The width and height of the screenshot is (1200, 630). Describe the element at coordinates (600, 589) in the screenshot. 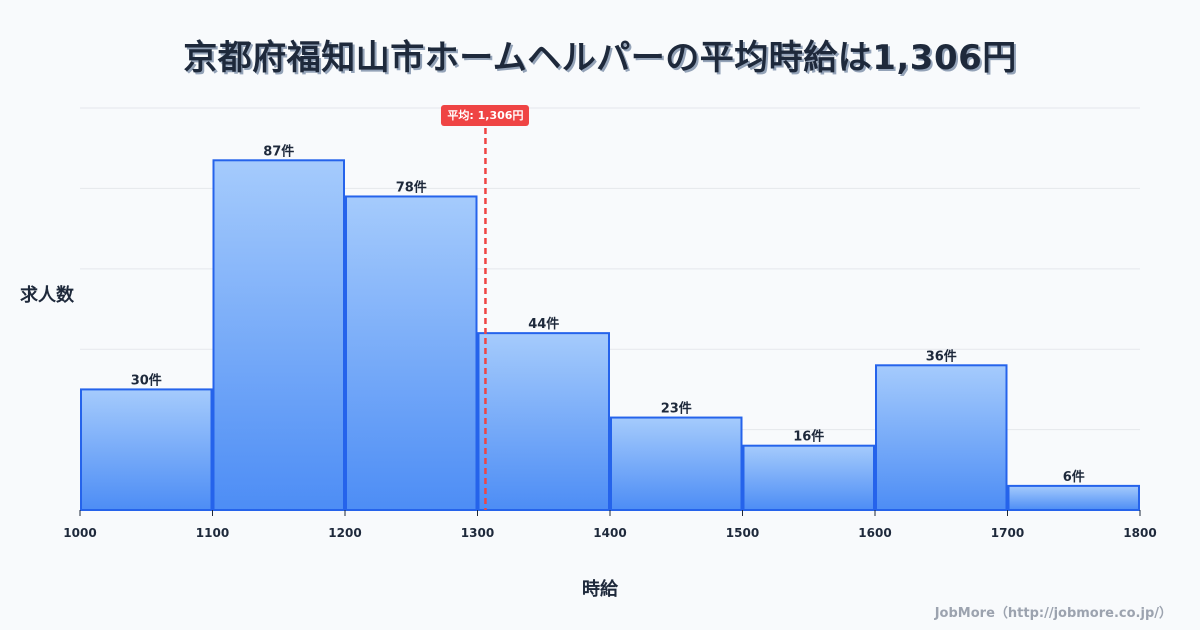

I see `x-axis-label: 時給` at that location.